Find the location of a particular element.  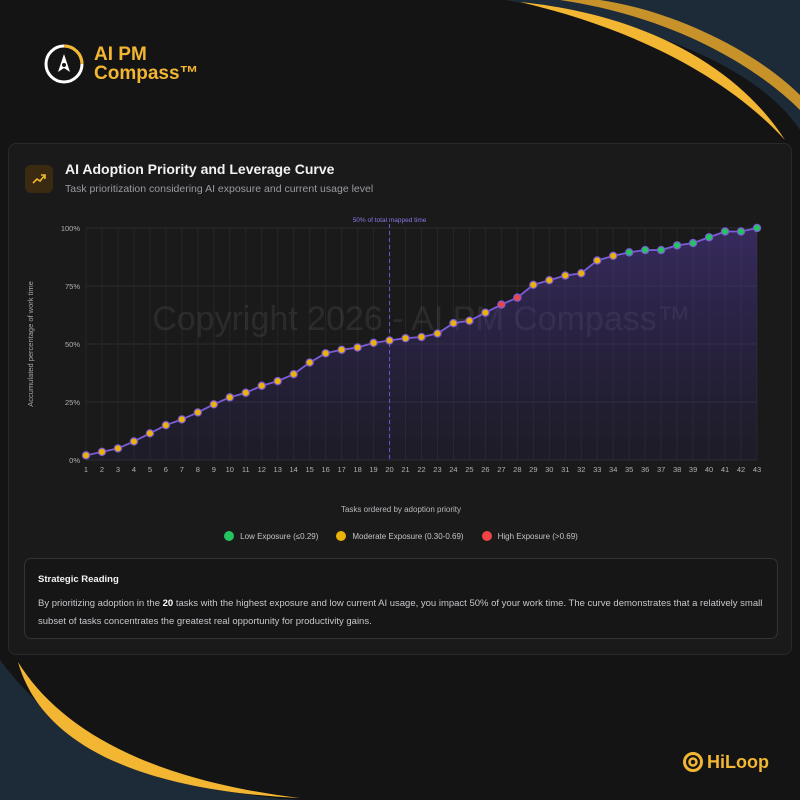

x-tick-label: 18 is located at coordinates (357, 469).